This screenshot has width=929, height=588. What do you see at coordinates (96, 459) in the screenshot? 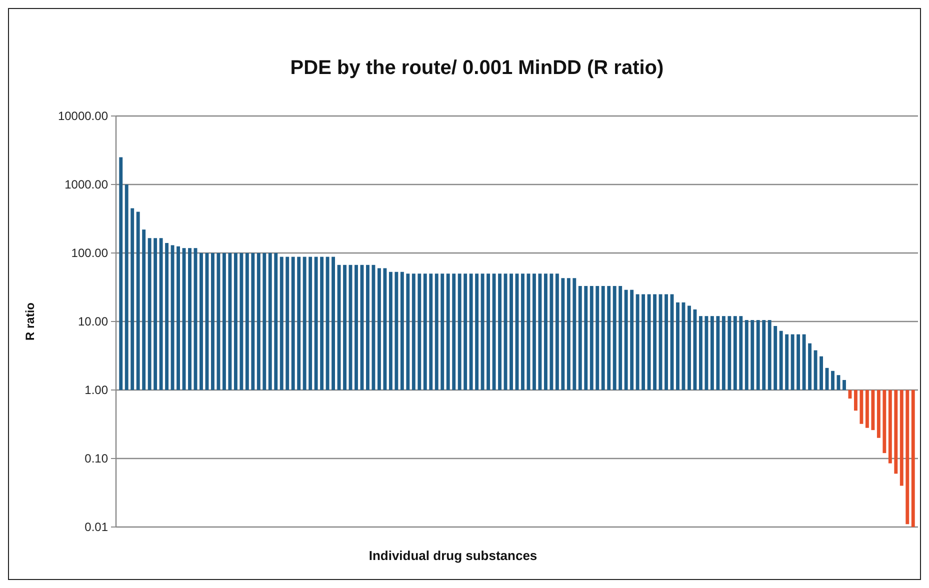
I see `y-tick-label: 0.10` at bounding box center [96, 459].